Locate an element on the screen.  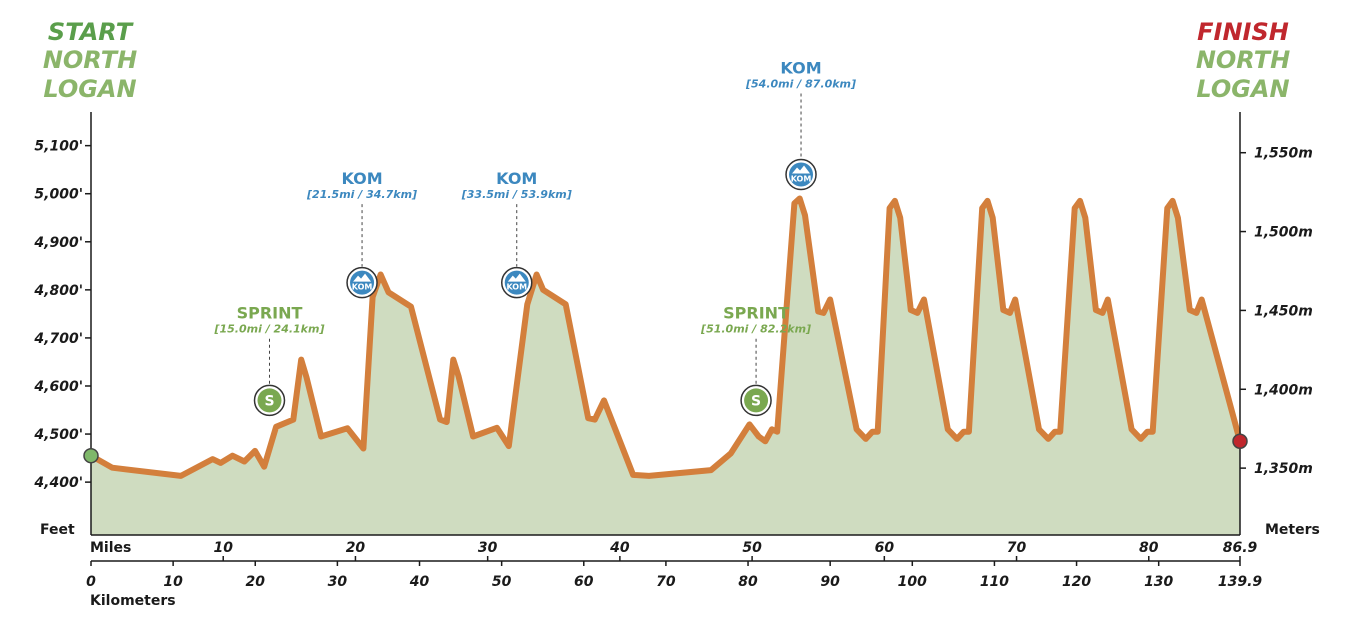
kom-annotation: KOM[54.0mi / 87.0km]KOM is located at coordinates (800, 125).